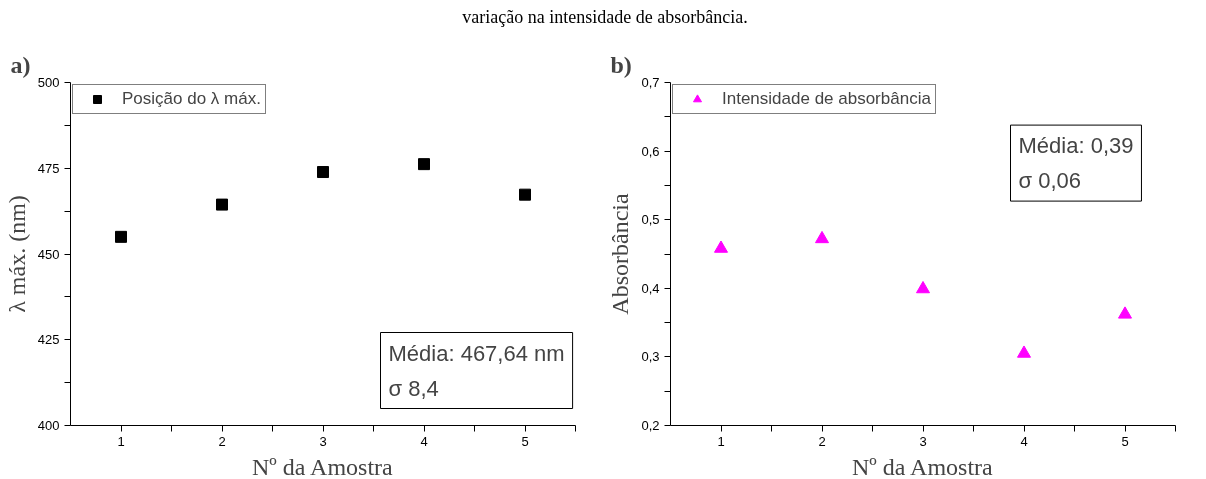 The image size is (1206, 479). I want to click on y-tick-label: 0,2, so click(650, 425).